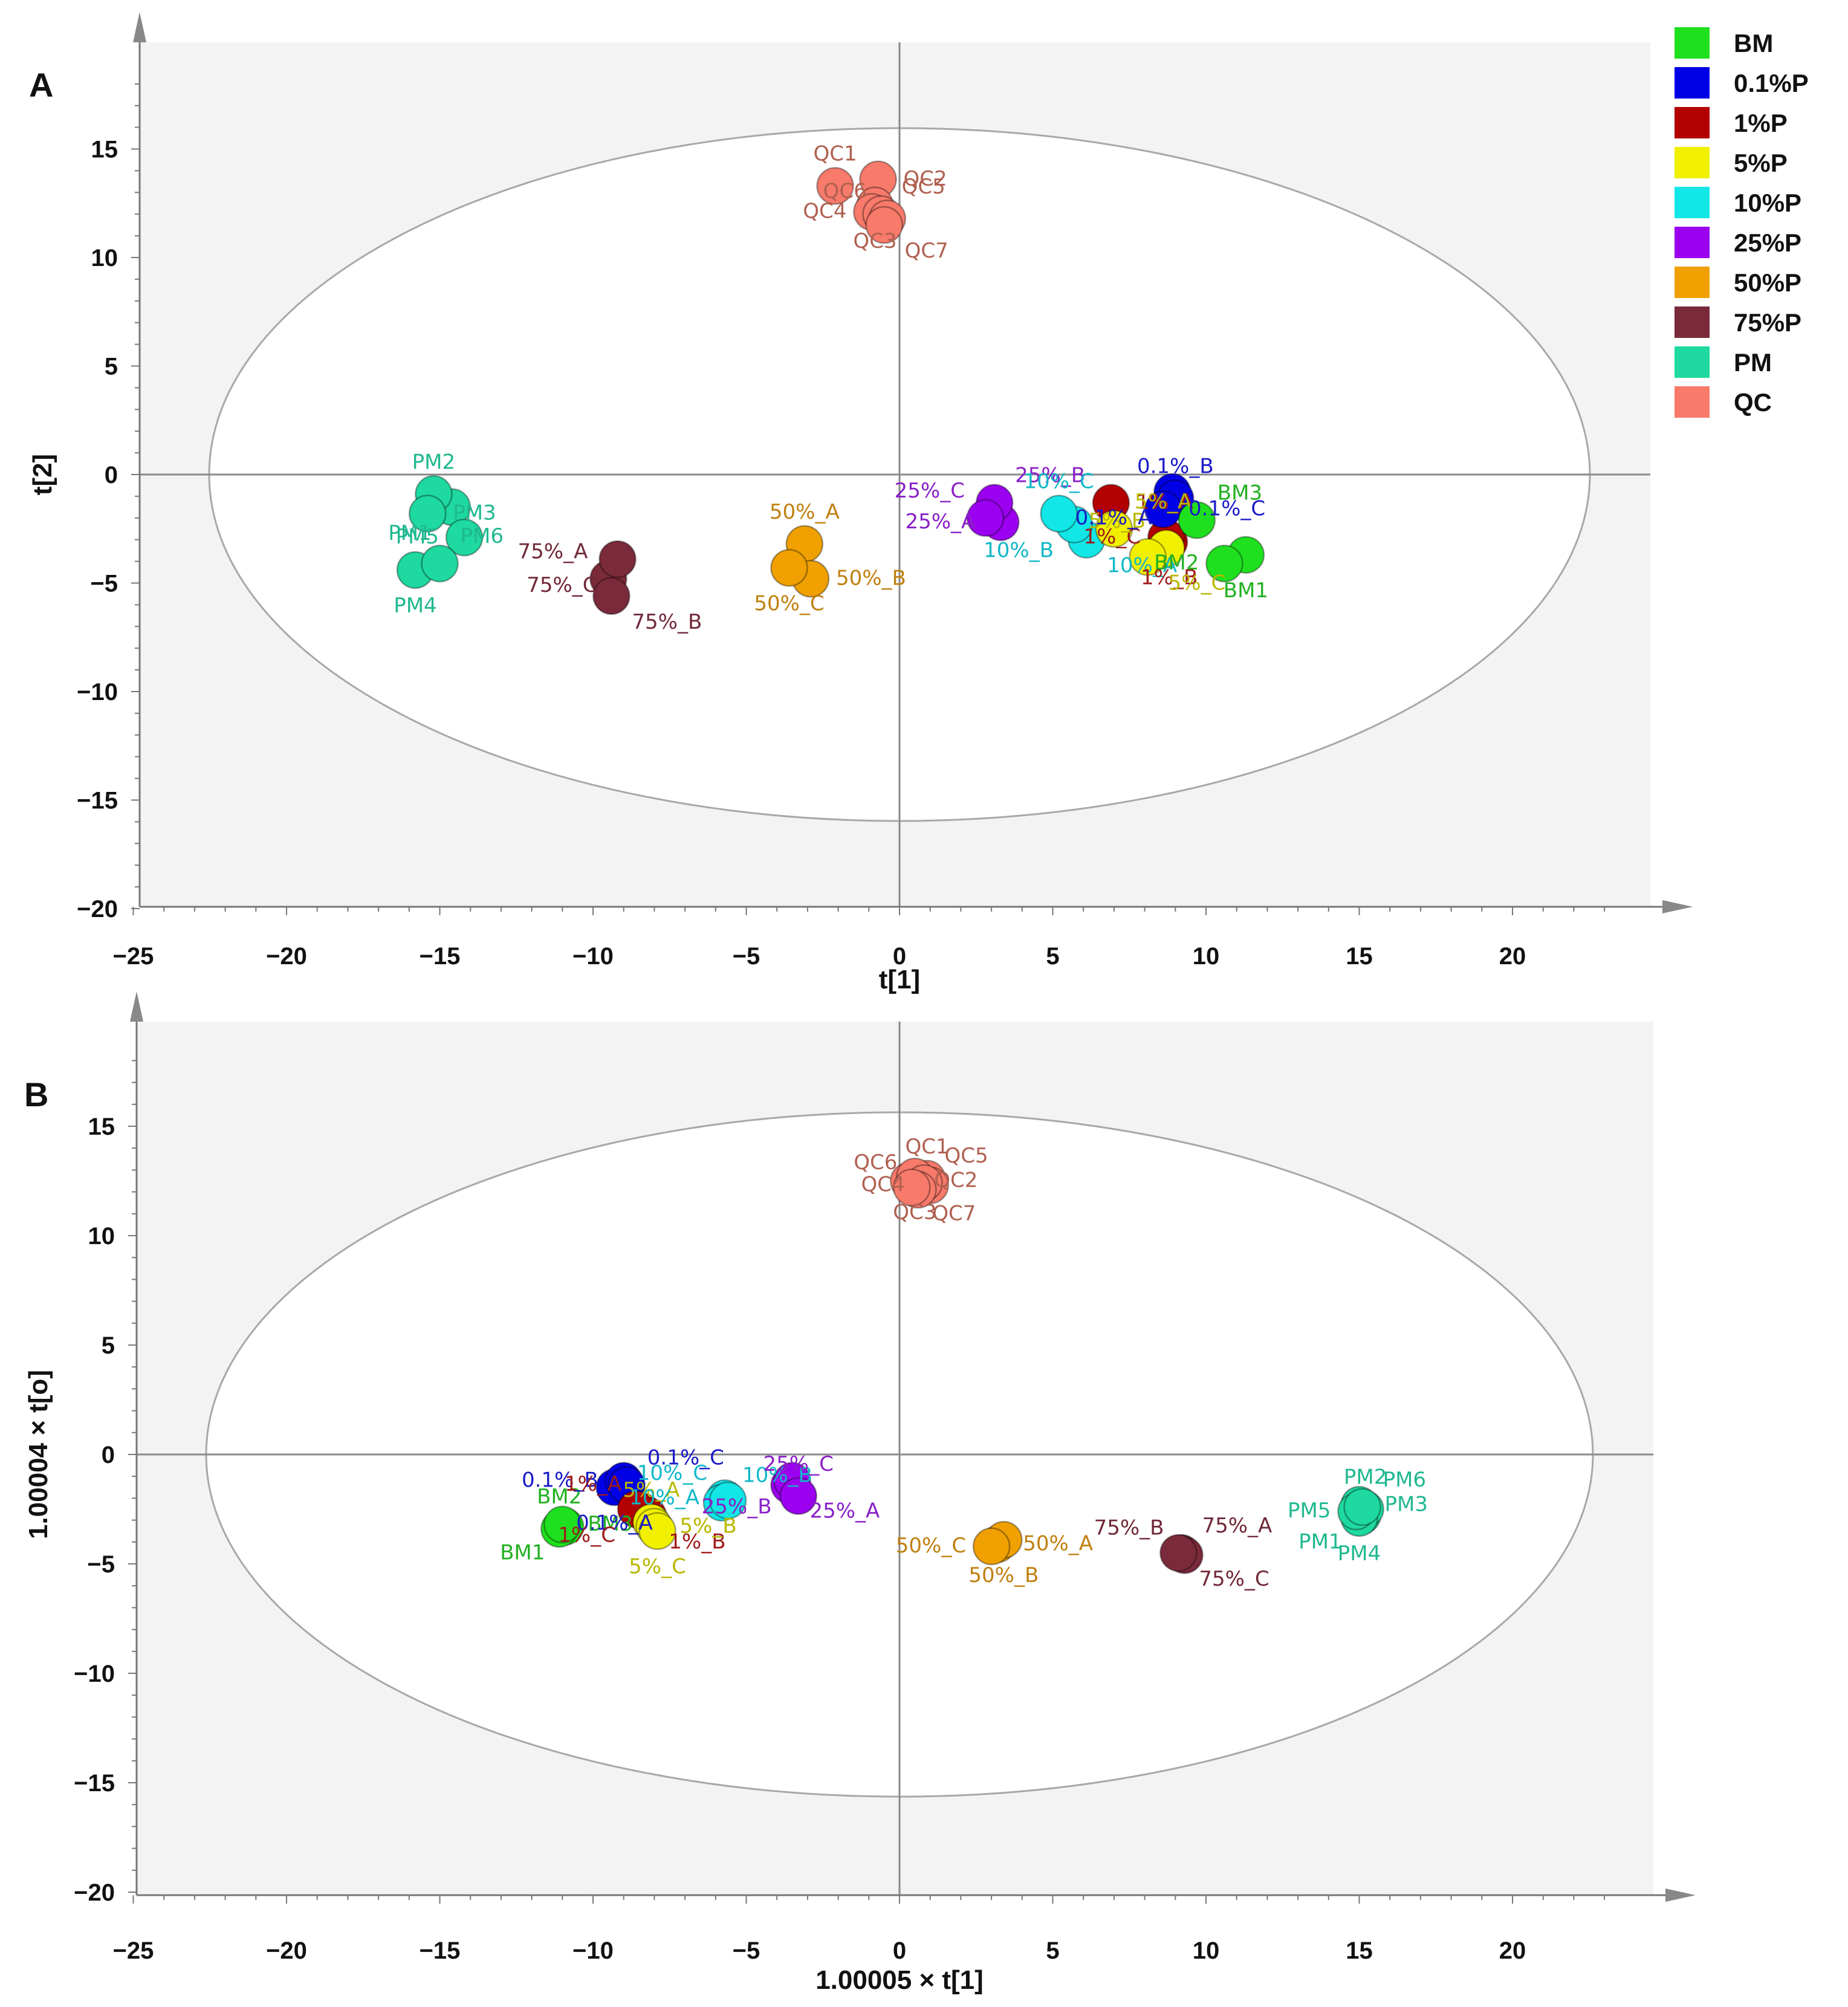  What do you see at coordinates (926, 251) in the screenshot?
I see `point-label: QC7` at bounding box center [926, 251].